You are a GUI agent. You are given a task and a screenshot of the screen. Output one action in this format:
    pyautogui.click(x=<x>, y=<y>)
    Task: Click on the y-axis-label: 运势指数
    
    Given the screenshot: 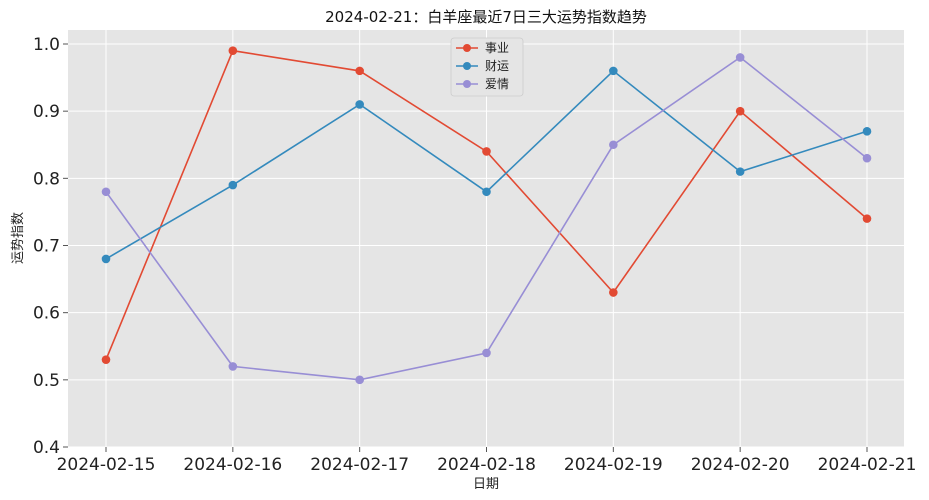 What is the action you would take?
    pyautogui.click(x=18, y=238)
    